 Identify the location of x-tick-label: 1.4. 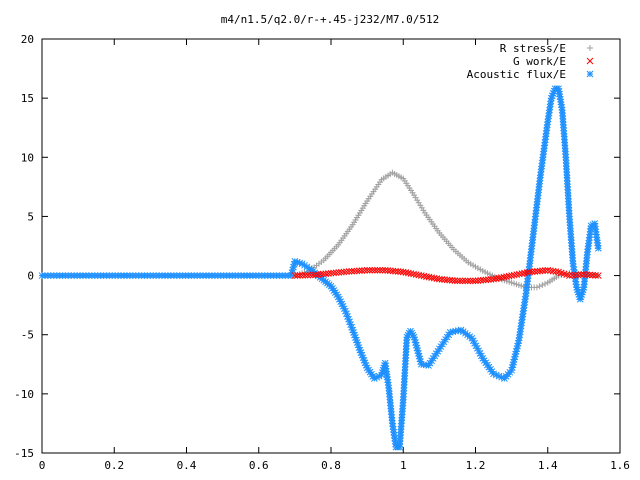
(548, 465).